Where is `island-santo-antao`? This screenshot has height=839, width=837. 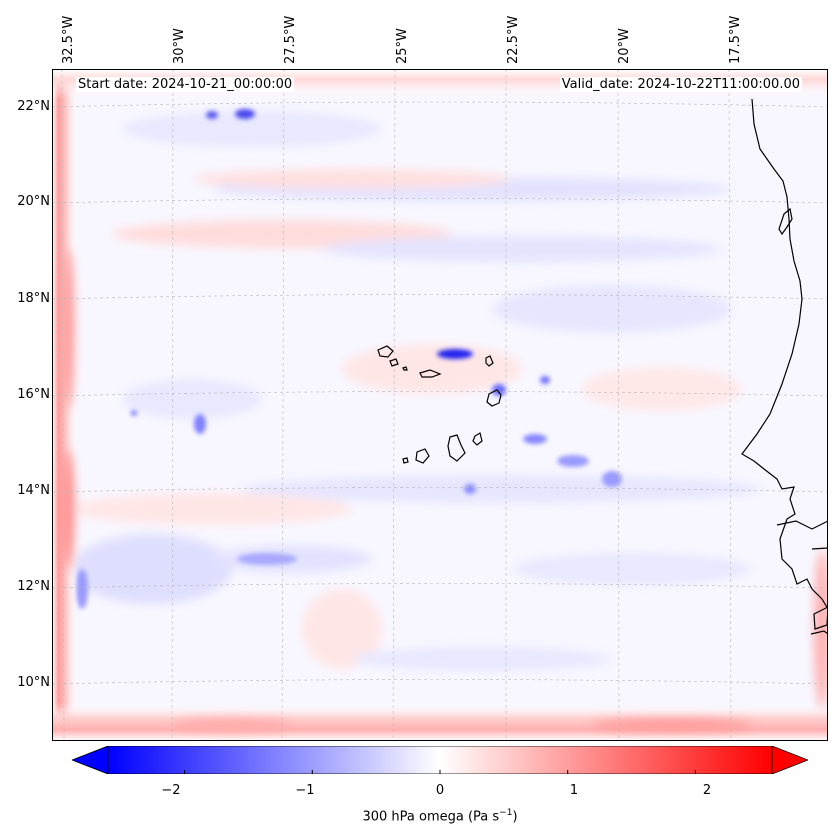
island-santo-antao is located at coordinates (385, 351).